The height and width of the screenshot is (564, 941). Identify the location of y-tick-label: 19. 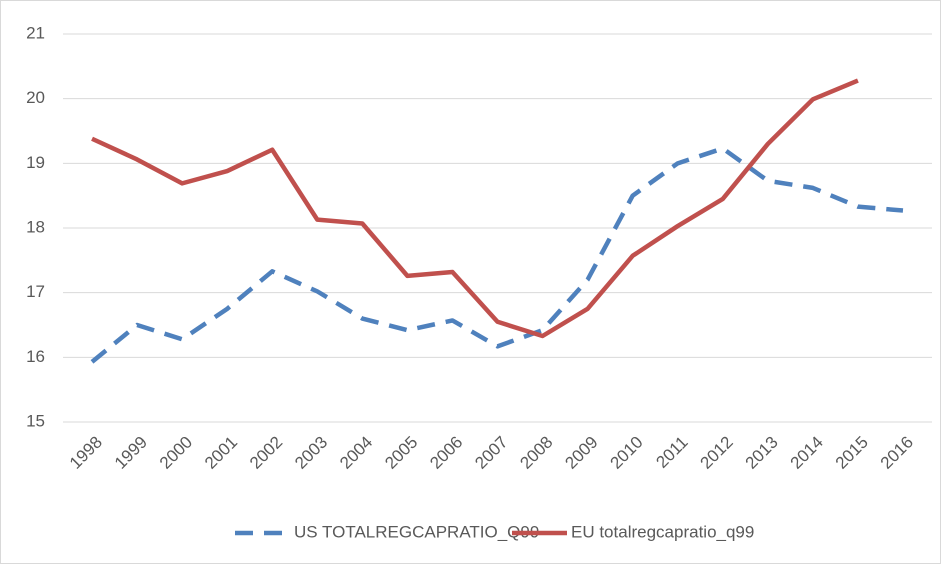
(35, 162).